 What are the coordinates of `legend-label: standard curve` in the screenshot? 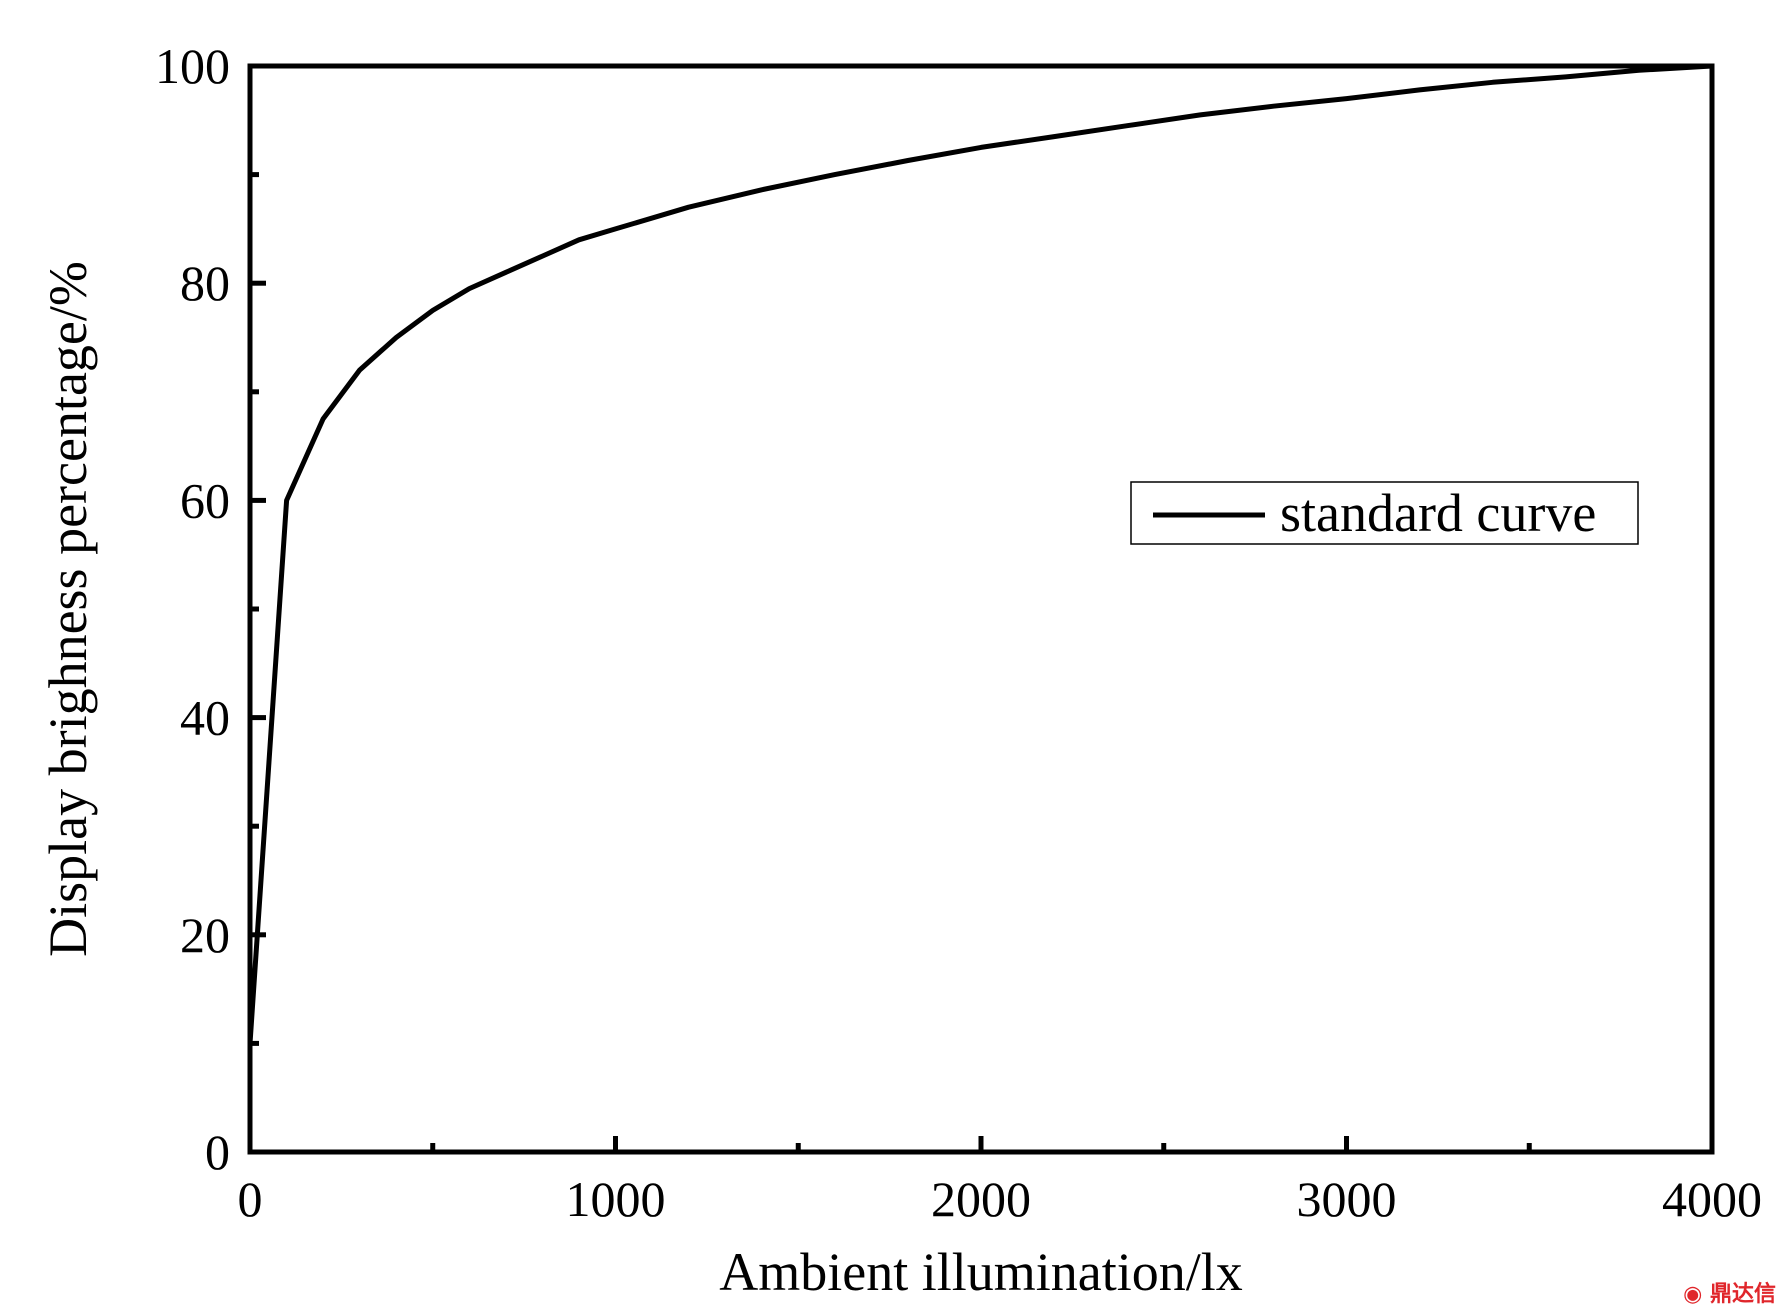 It's located at (1438, 513).